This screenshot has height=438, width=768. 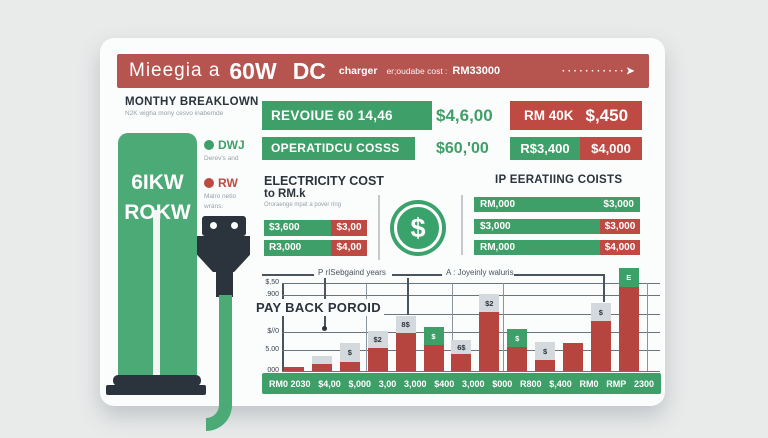 What do you see at coordinates (156, 390) in the screenshot?
I see `station-base-bottom` at bounding box center [156, 390].